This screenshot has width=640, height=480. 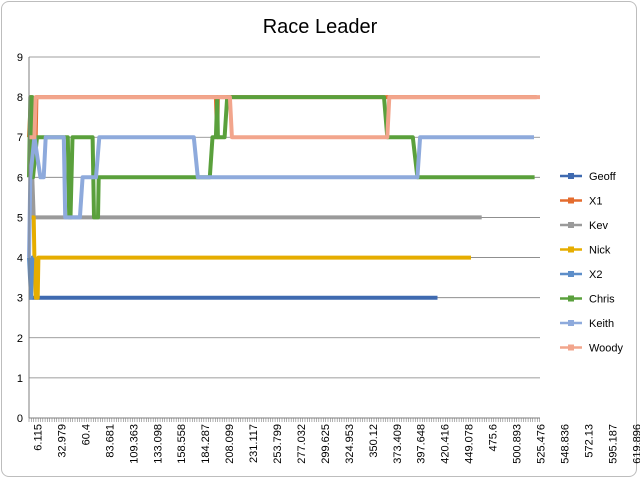 What do you see at coordinates (20, 419) in the screenshot?
I see `y-tick-label: 0` at bounding box center [20, 419].